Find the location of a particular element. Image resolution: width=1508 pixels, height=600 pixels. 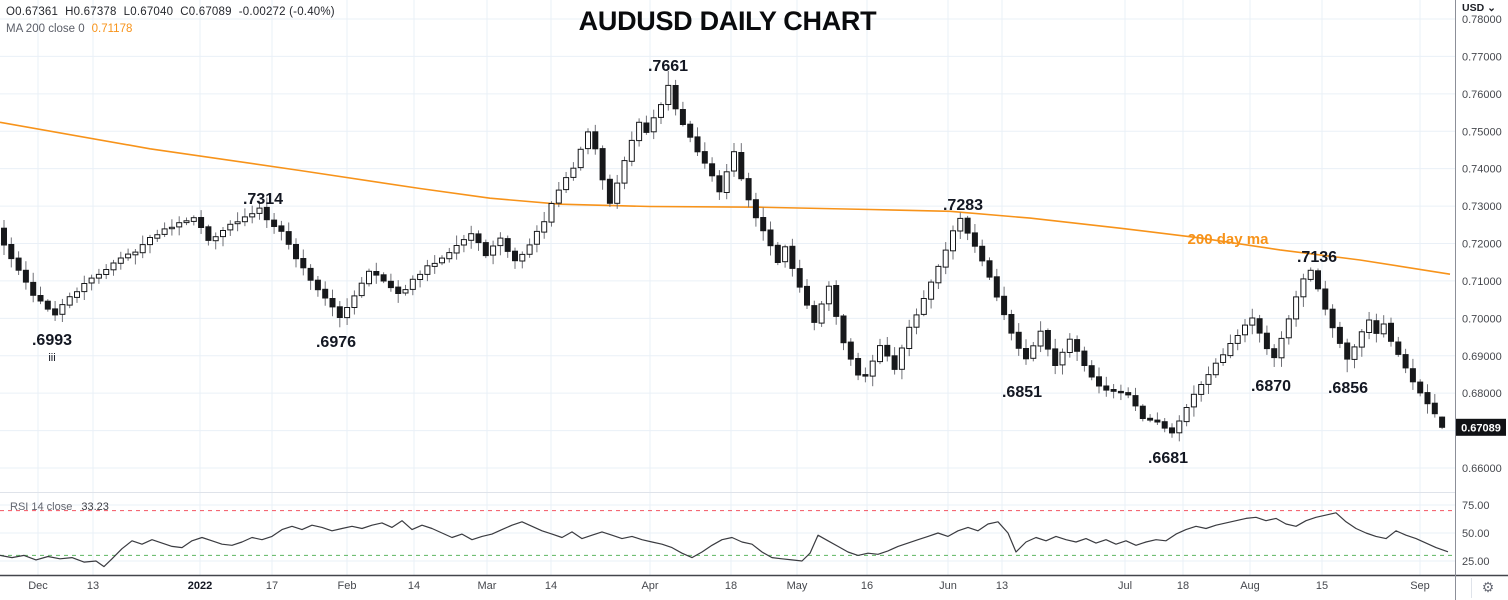

swing-annotation: .6856 is located at coordinates (1348, 388).